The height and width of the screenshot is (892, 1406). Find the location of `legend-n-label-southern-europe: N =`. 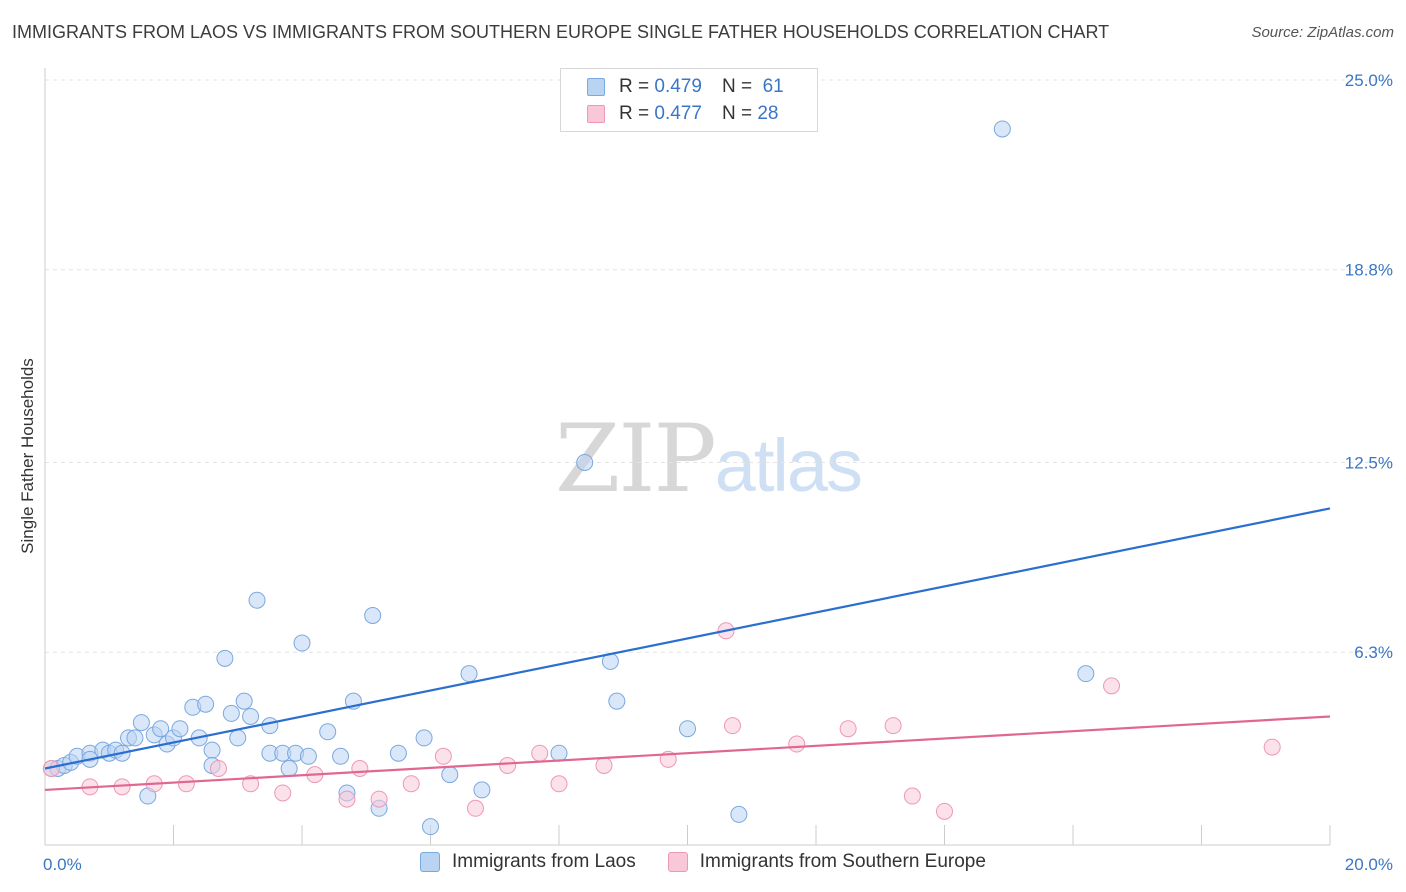

legend-n-label-southern-europe: N = is located at coordinates (737, 113).